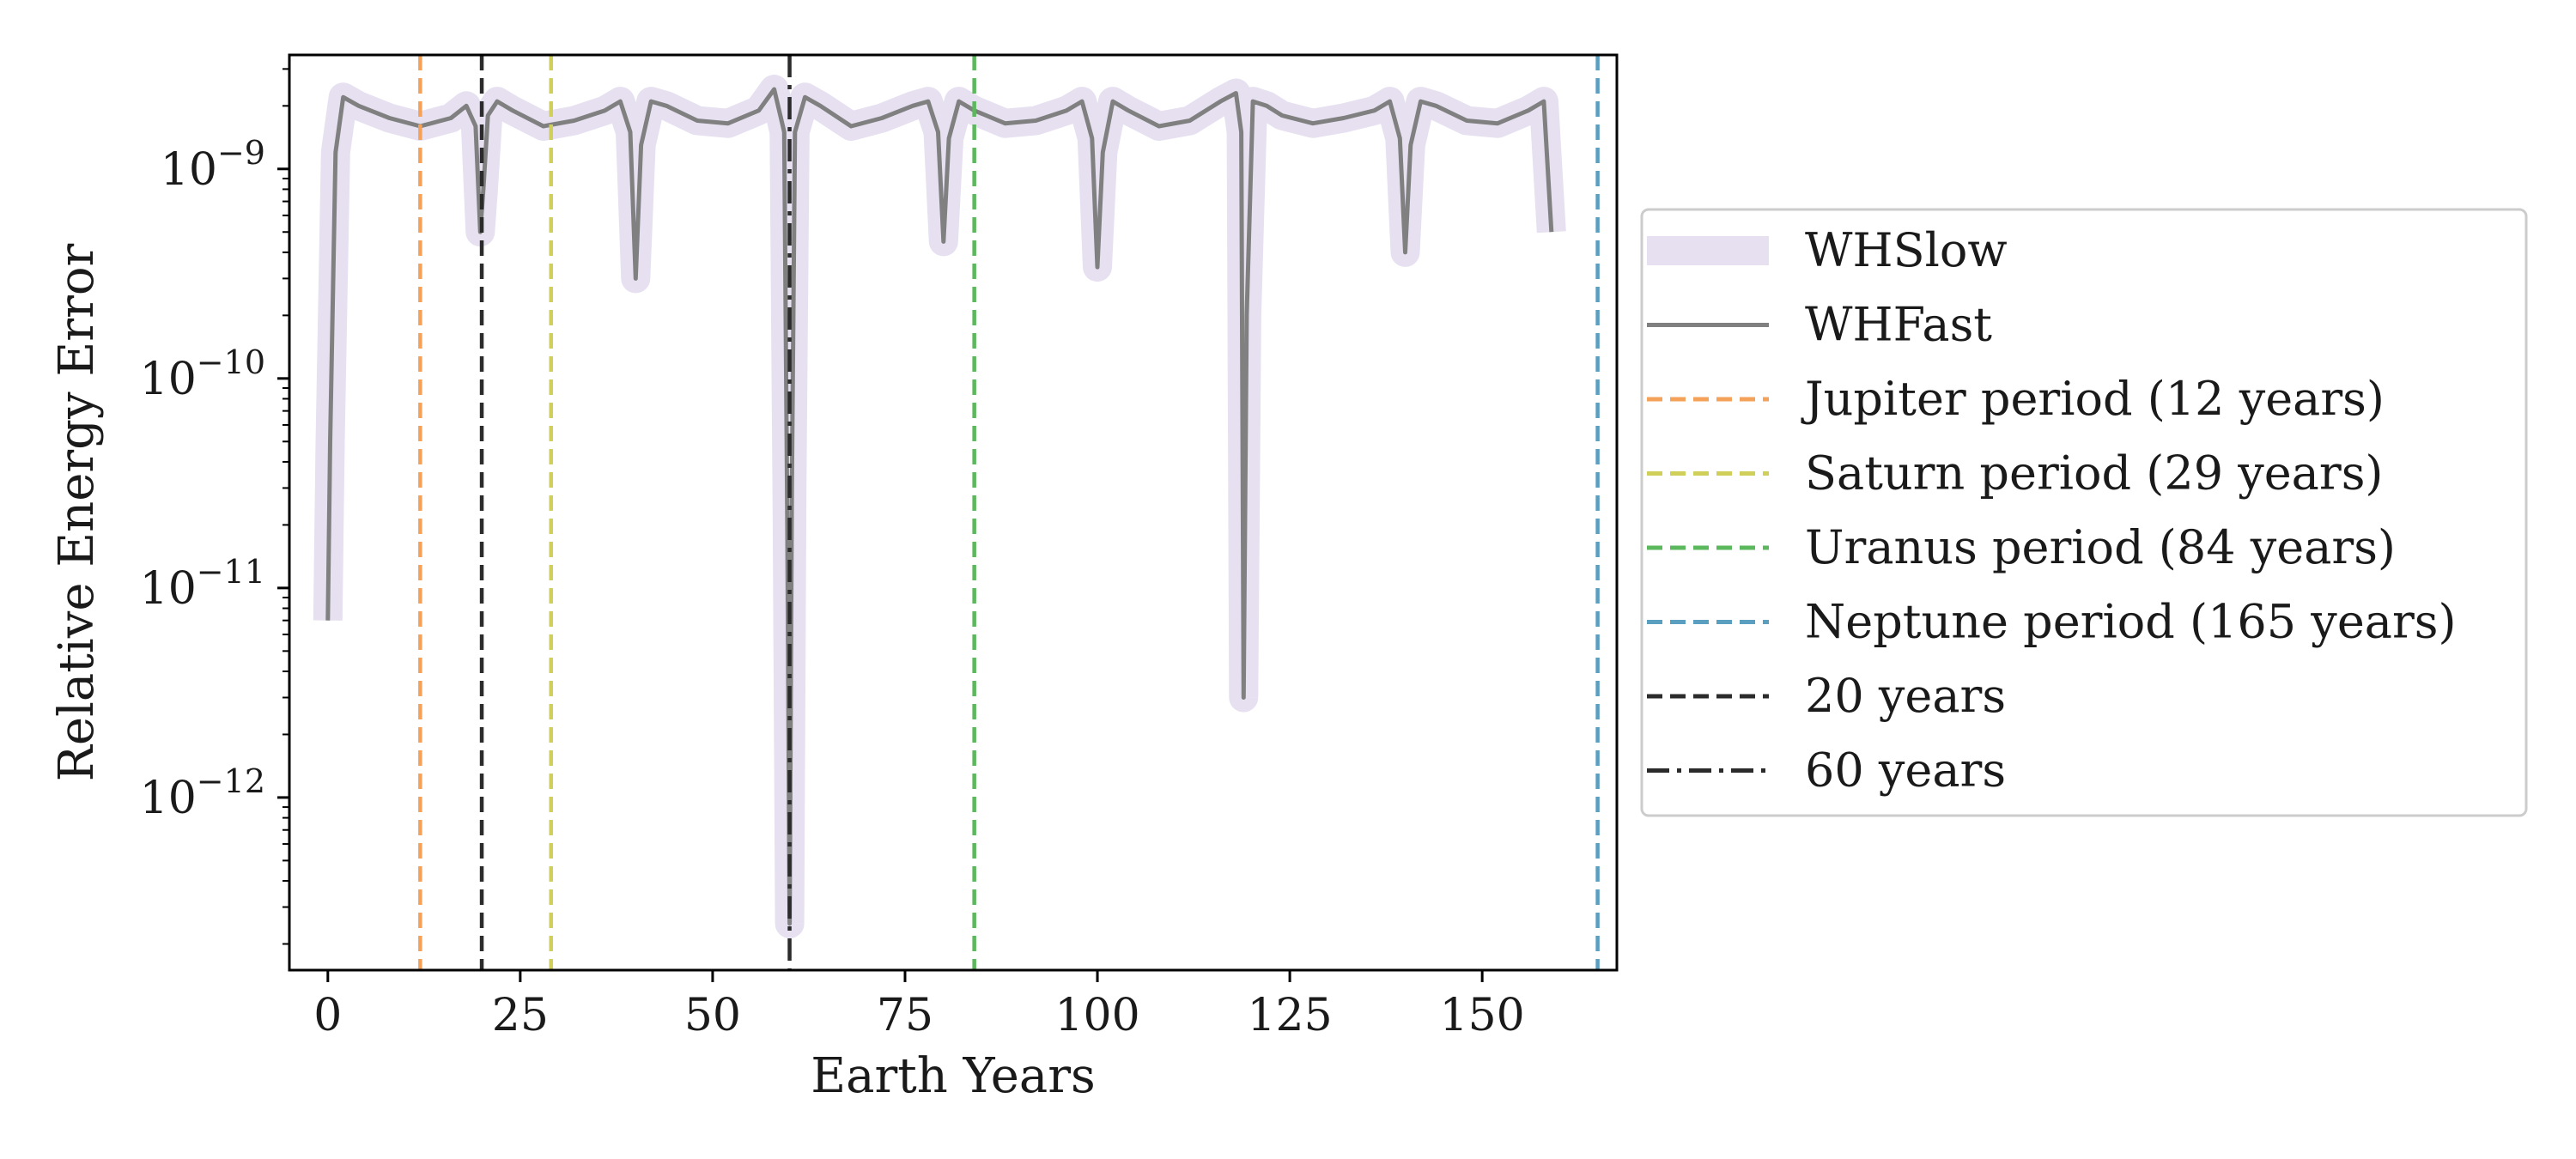 Image resolution: width=2576 pixels, height=1159 pixels. Describe the element at coordinates (213, 165) in the screenshot. I see `y-tick-label: 10−9` at that location.